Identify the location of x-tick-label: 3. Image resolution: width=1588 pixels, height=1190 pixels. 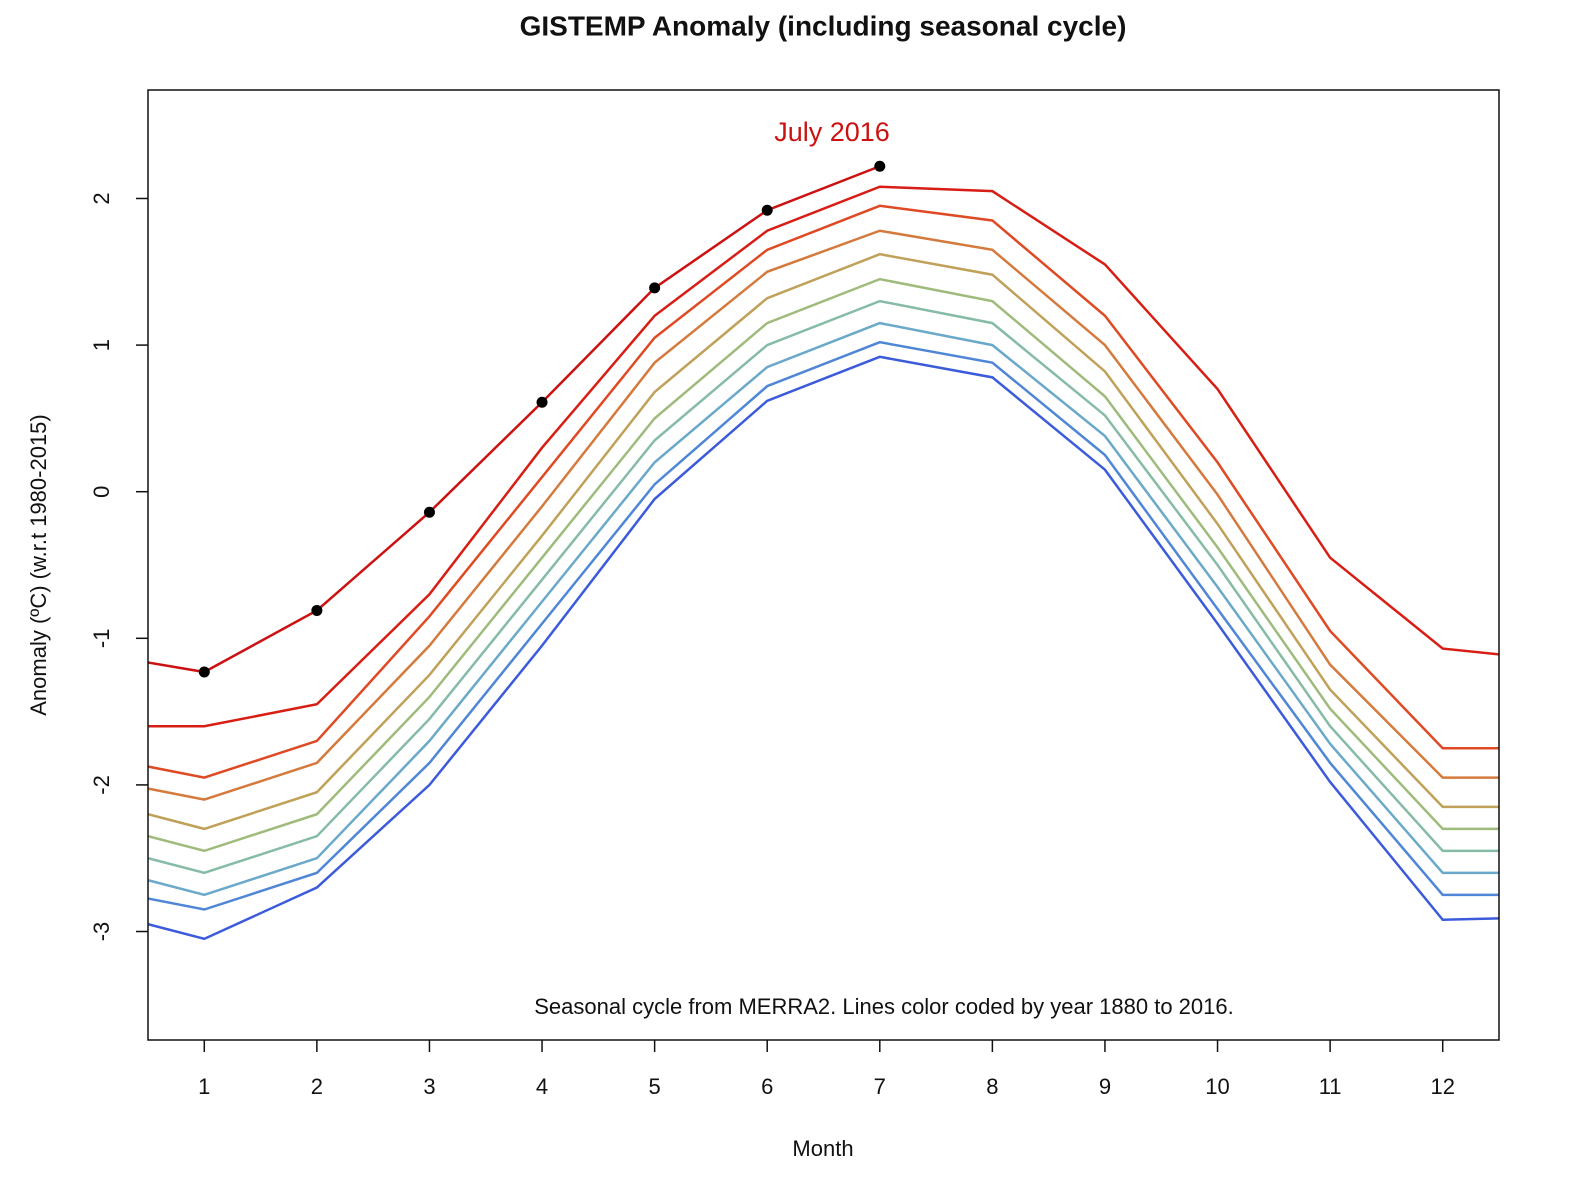
(429, 1086).